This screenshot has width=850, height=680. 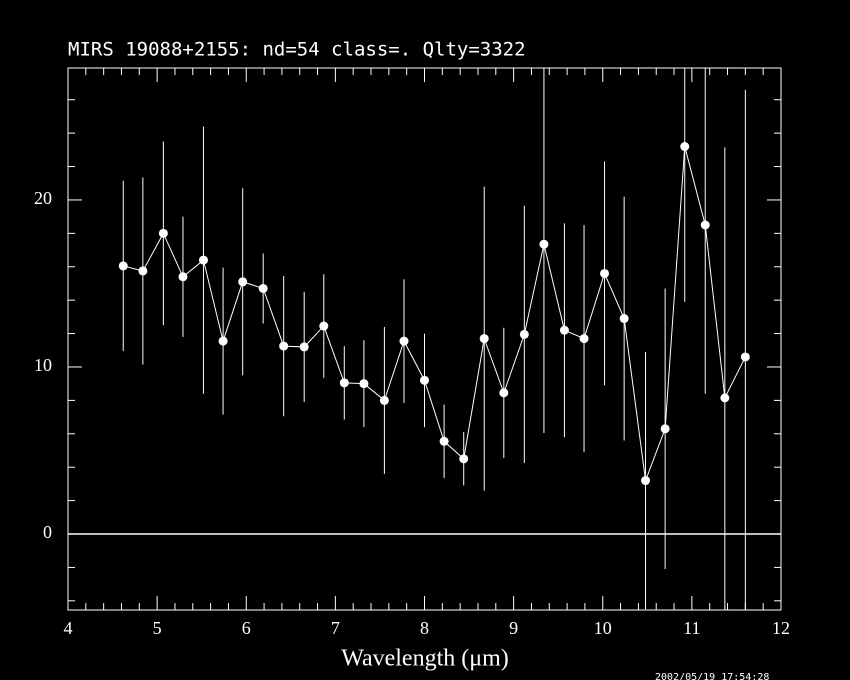 What do you see at coordinates (335, 628) in the screenshot?
I see `x-tick-label: 7` at bounding box center [335, 628].